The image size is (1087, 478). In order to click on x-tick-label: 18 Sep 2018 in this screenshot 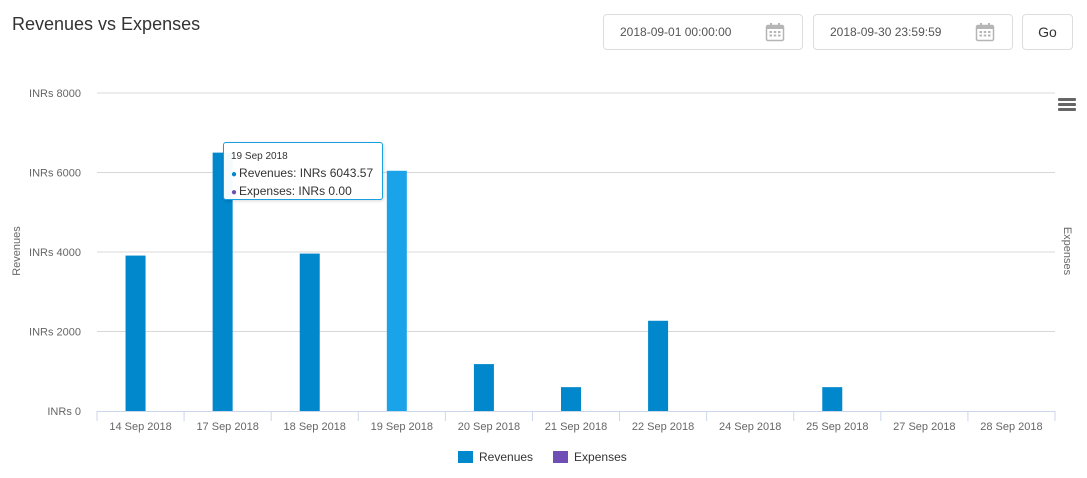, I will do `click(315, 427)`.